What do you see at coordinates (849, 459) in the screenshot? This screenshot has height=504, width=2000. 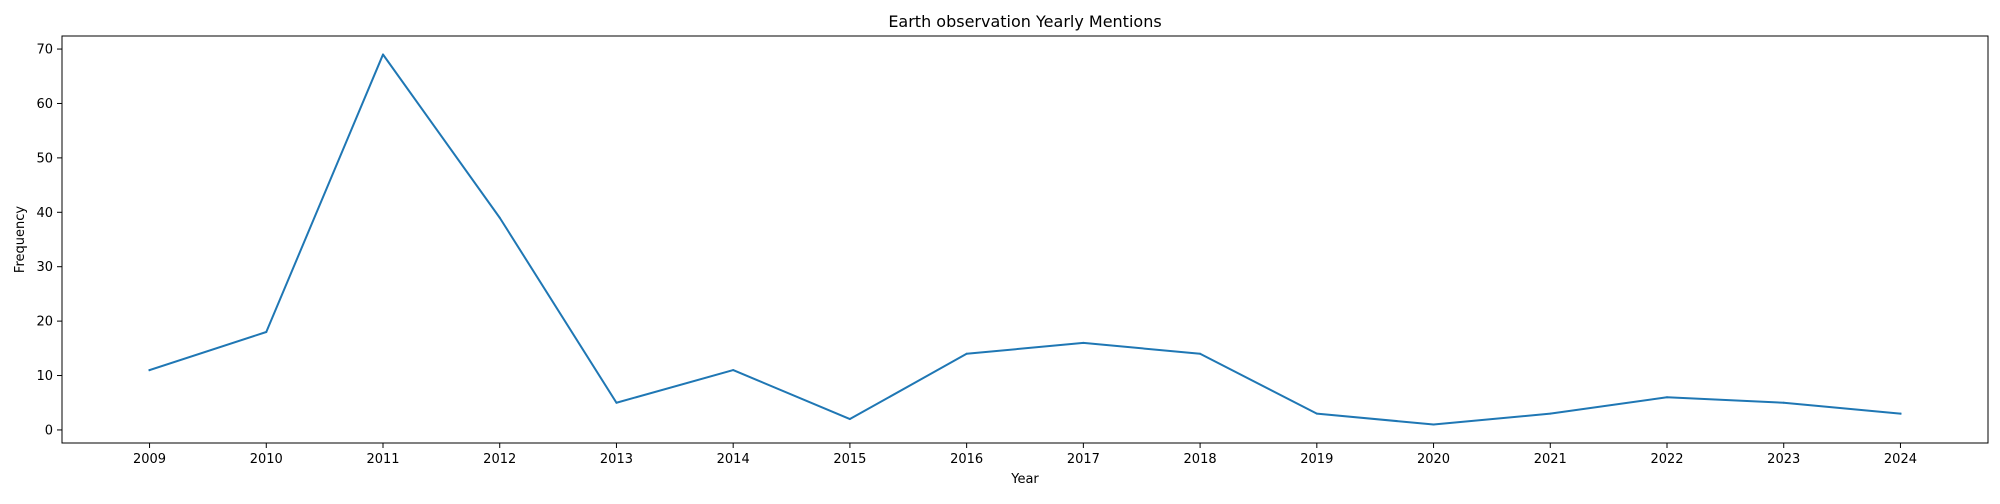 I see `x-tick-label: 2015` at bounding box center [849, 459].